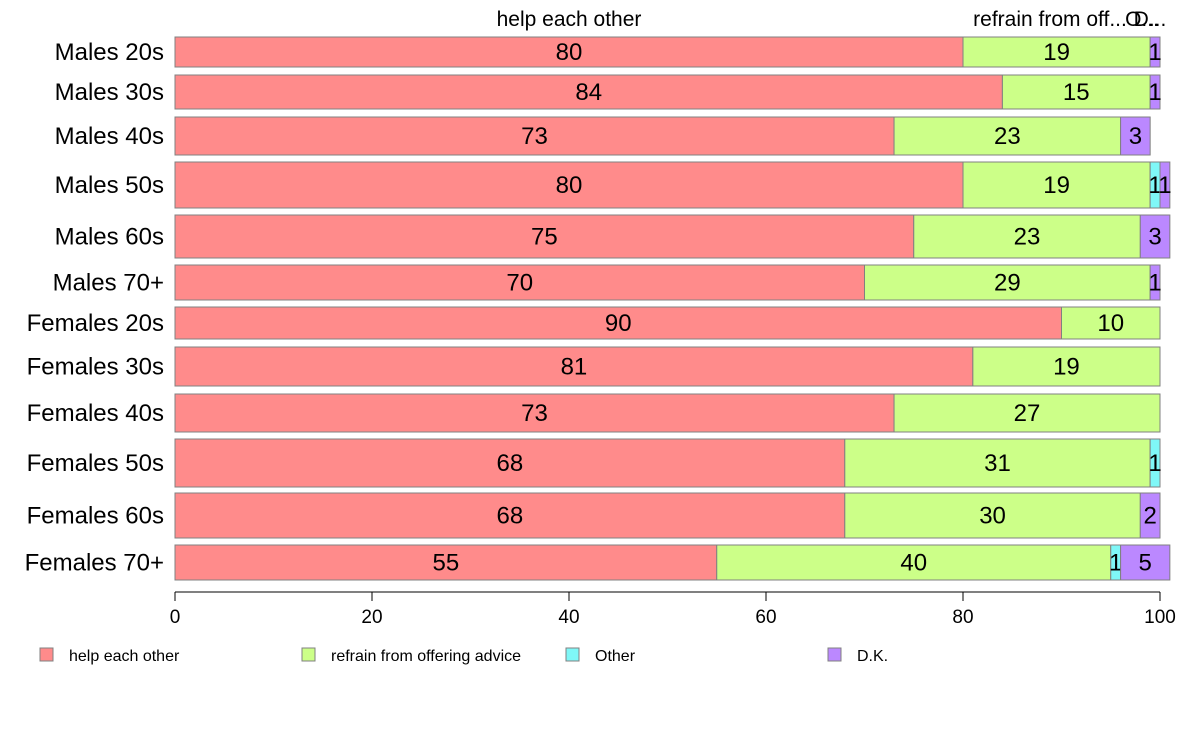 This screenshot has width=1188, height=736. I want to click on data-label: 29, so click(1007, 283).